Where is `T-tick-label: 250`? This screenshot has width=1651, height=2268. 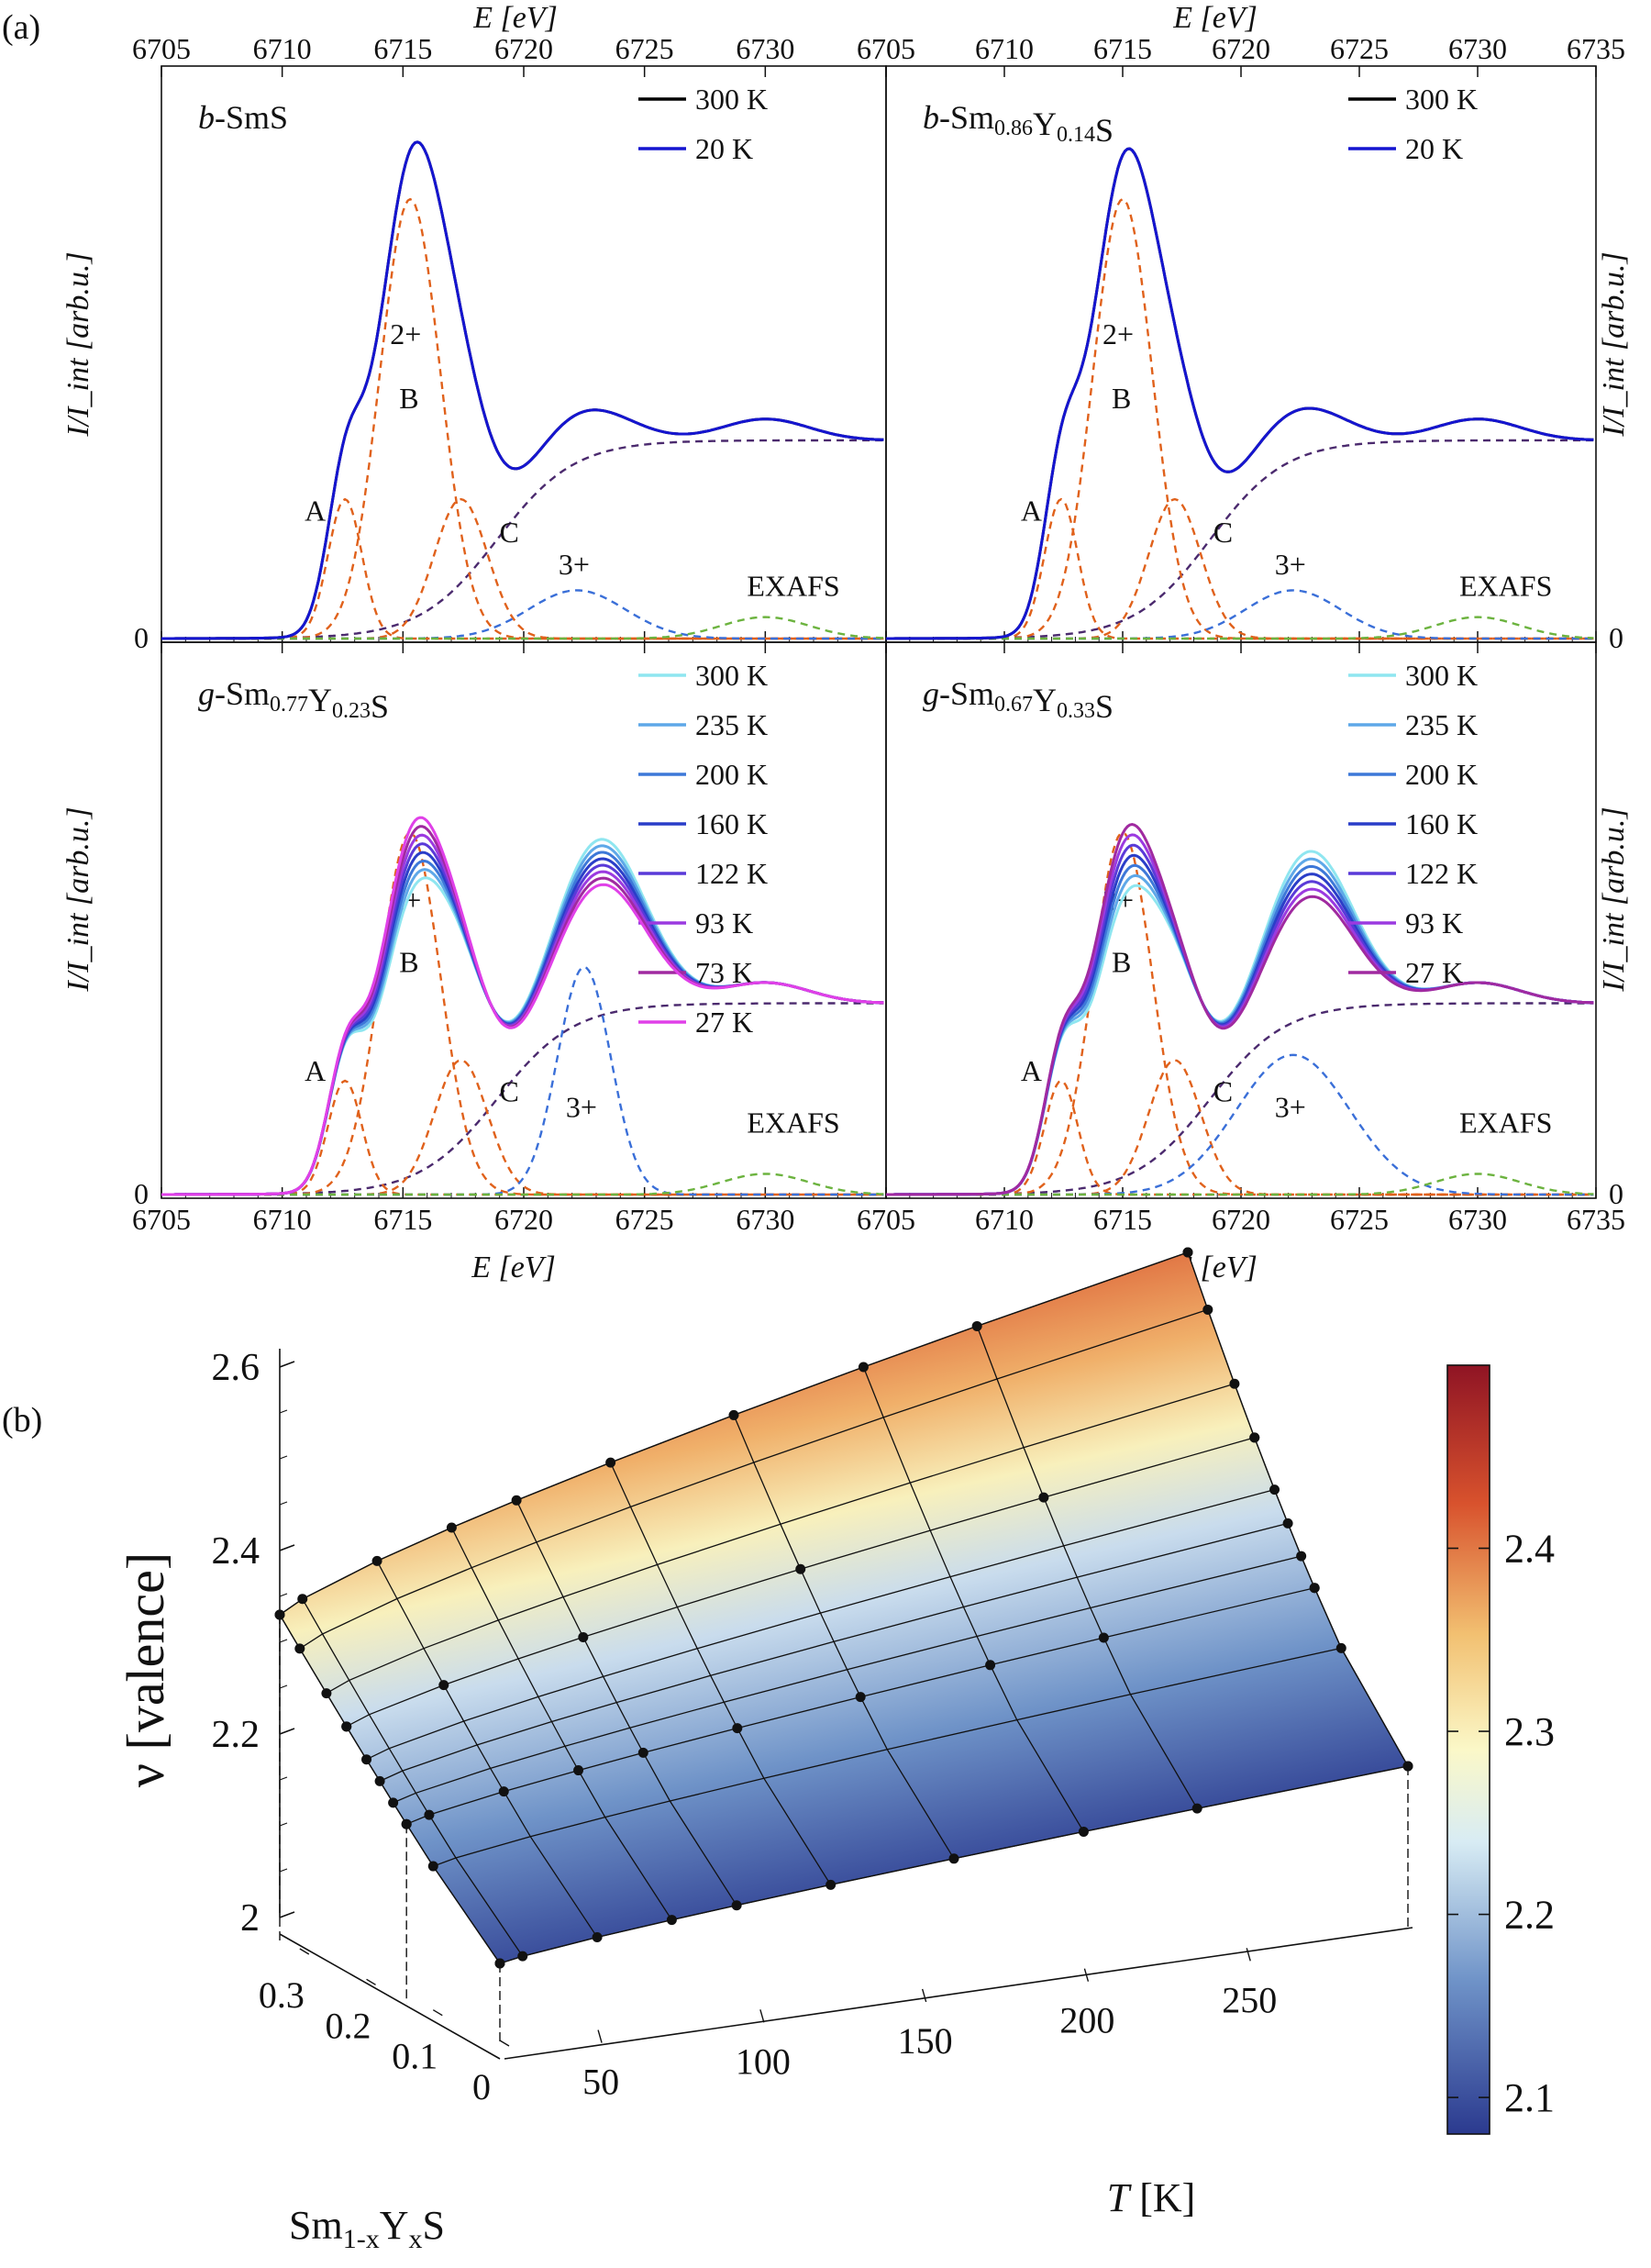 T-tick-label: 250 is located at coordinates (1249, 1999).